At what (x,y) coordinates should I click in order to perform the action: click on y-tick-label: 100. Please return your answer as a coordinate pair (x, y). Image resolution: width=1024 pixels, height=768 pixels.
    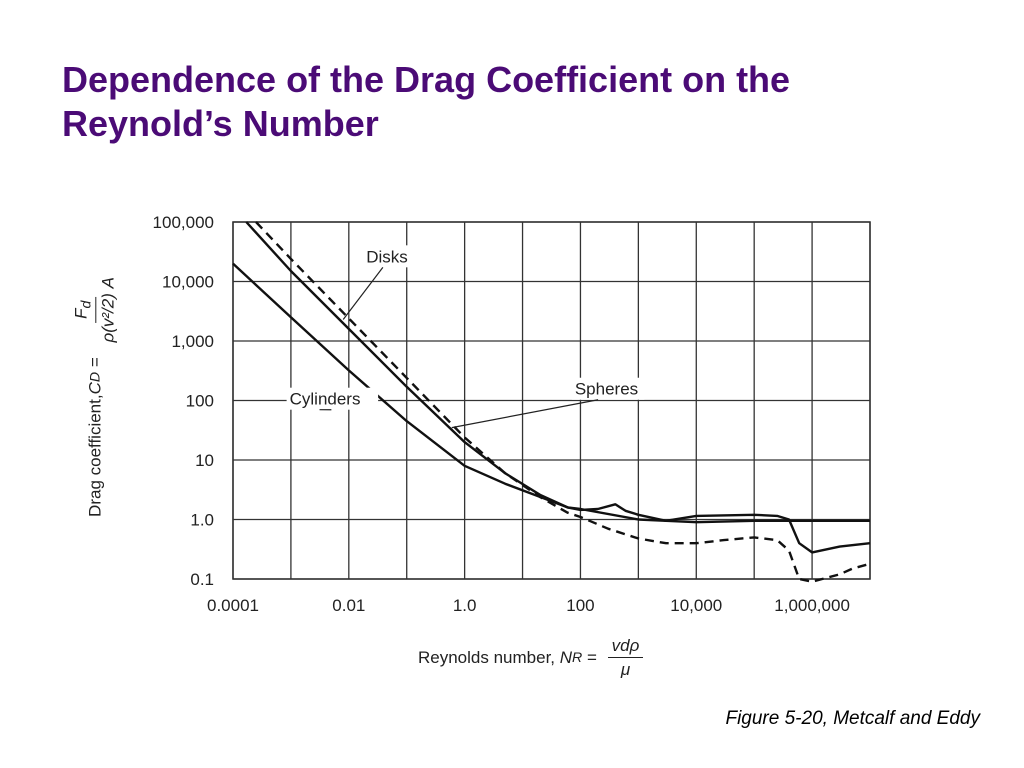
    Looking at the image, I should click on (200, 401).